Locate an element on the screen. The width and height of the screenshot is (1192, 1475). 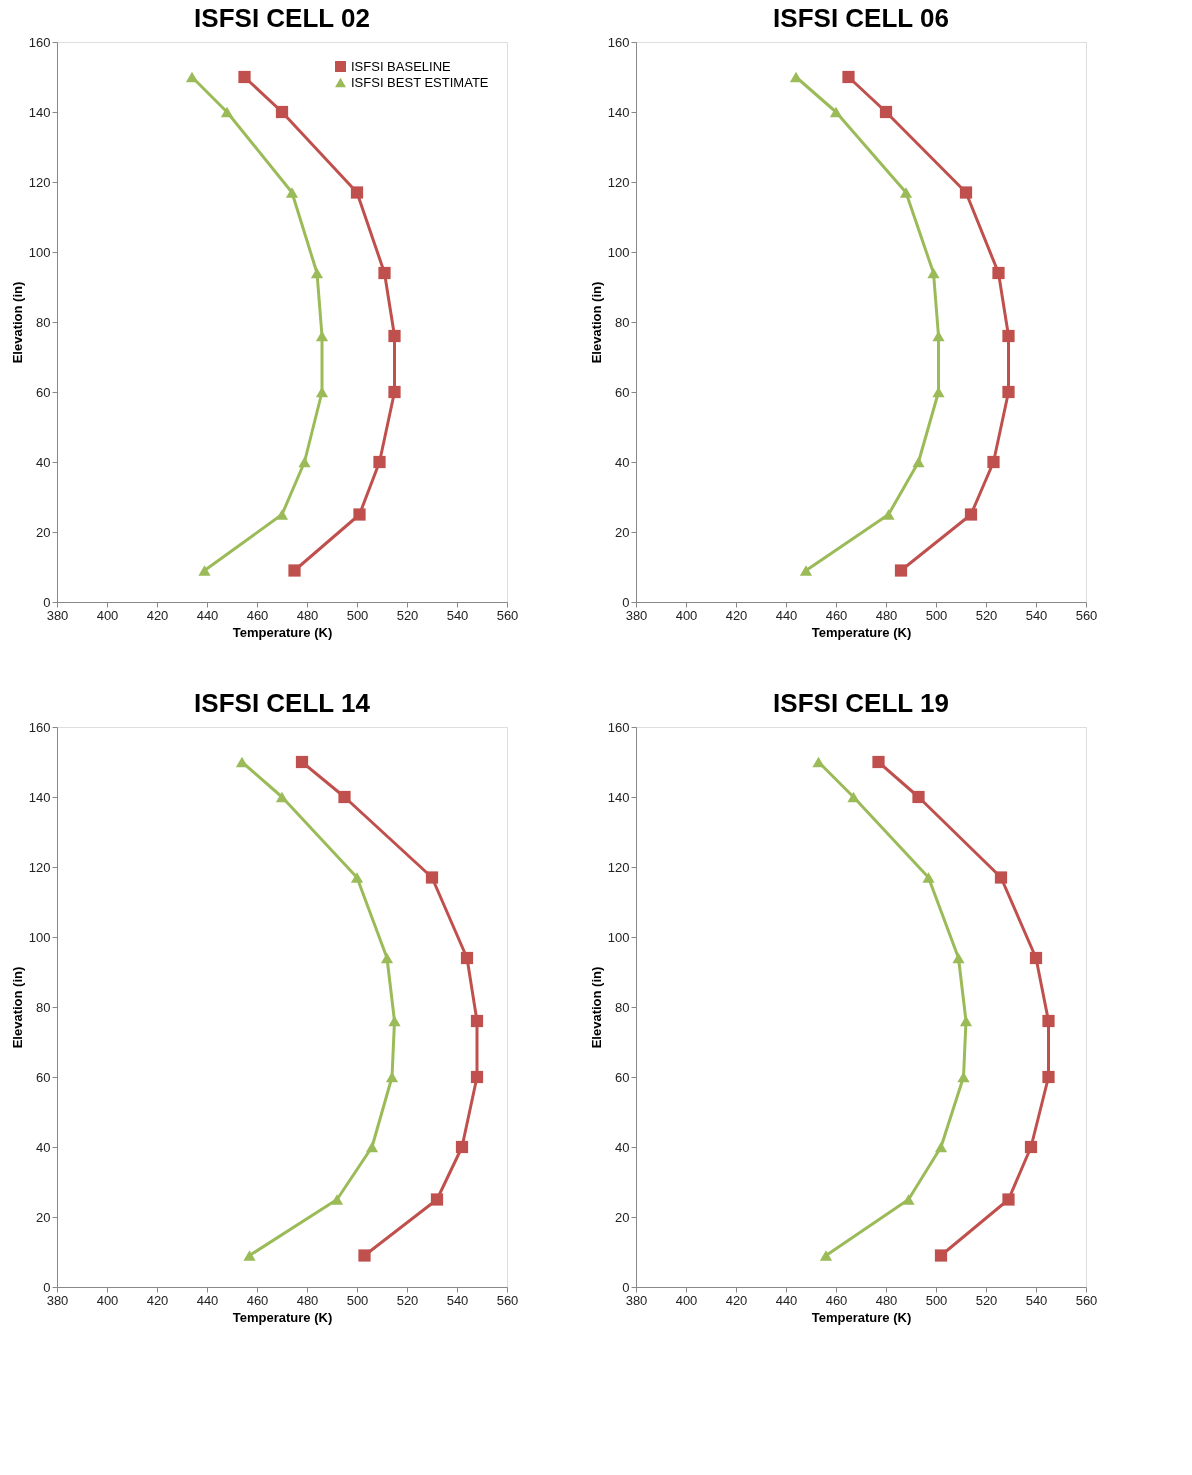
chart-title: ISFSI CELL 06 is located at coordinates (861, 18).